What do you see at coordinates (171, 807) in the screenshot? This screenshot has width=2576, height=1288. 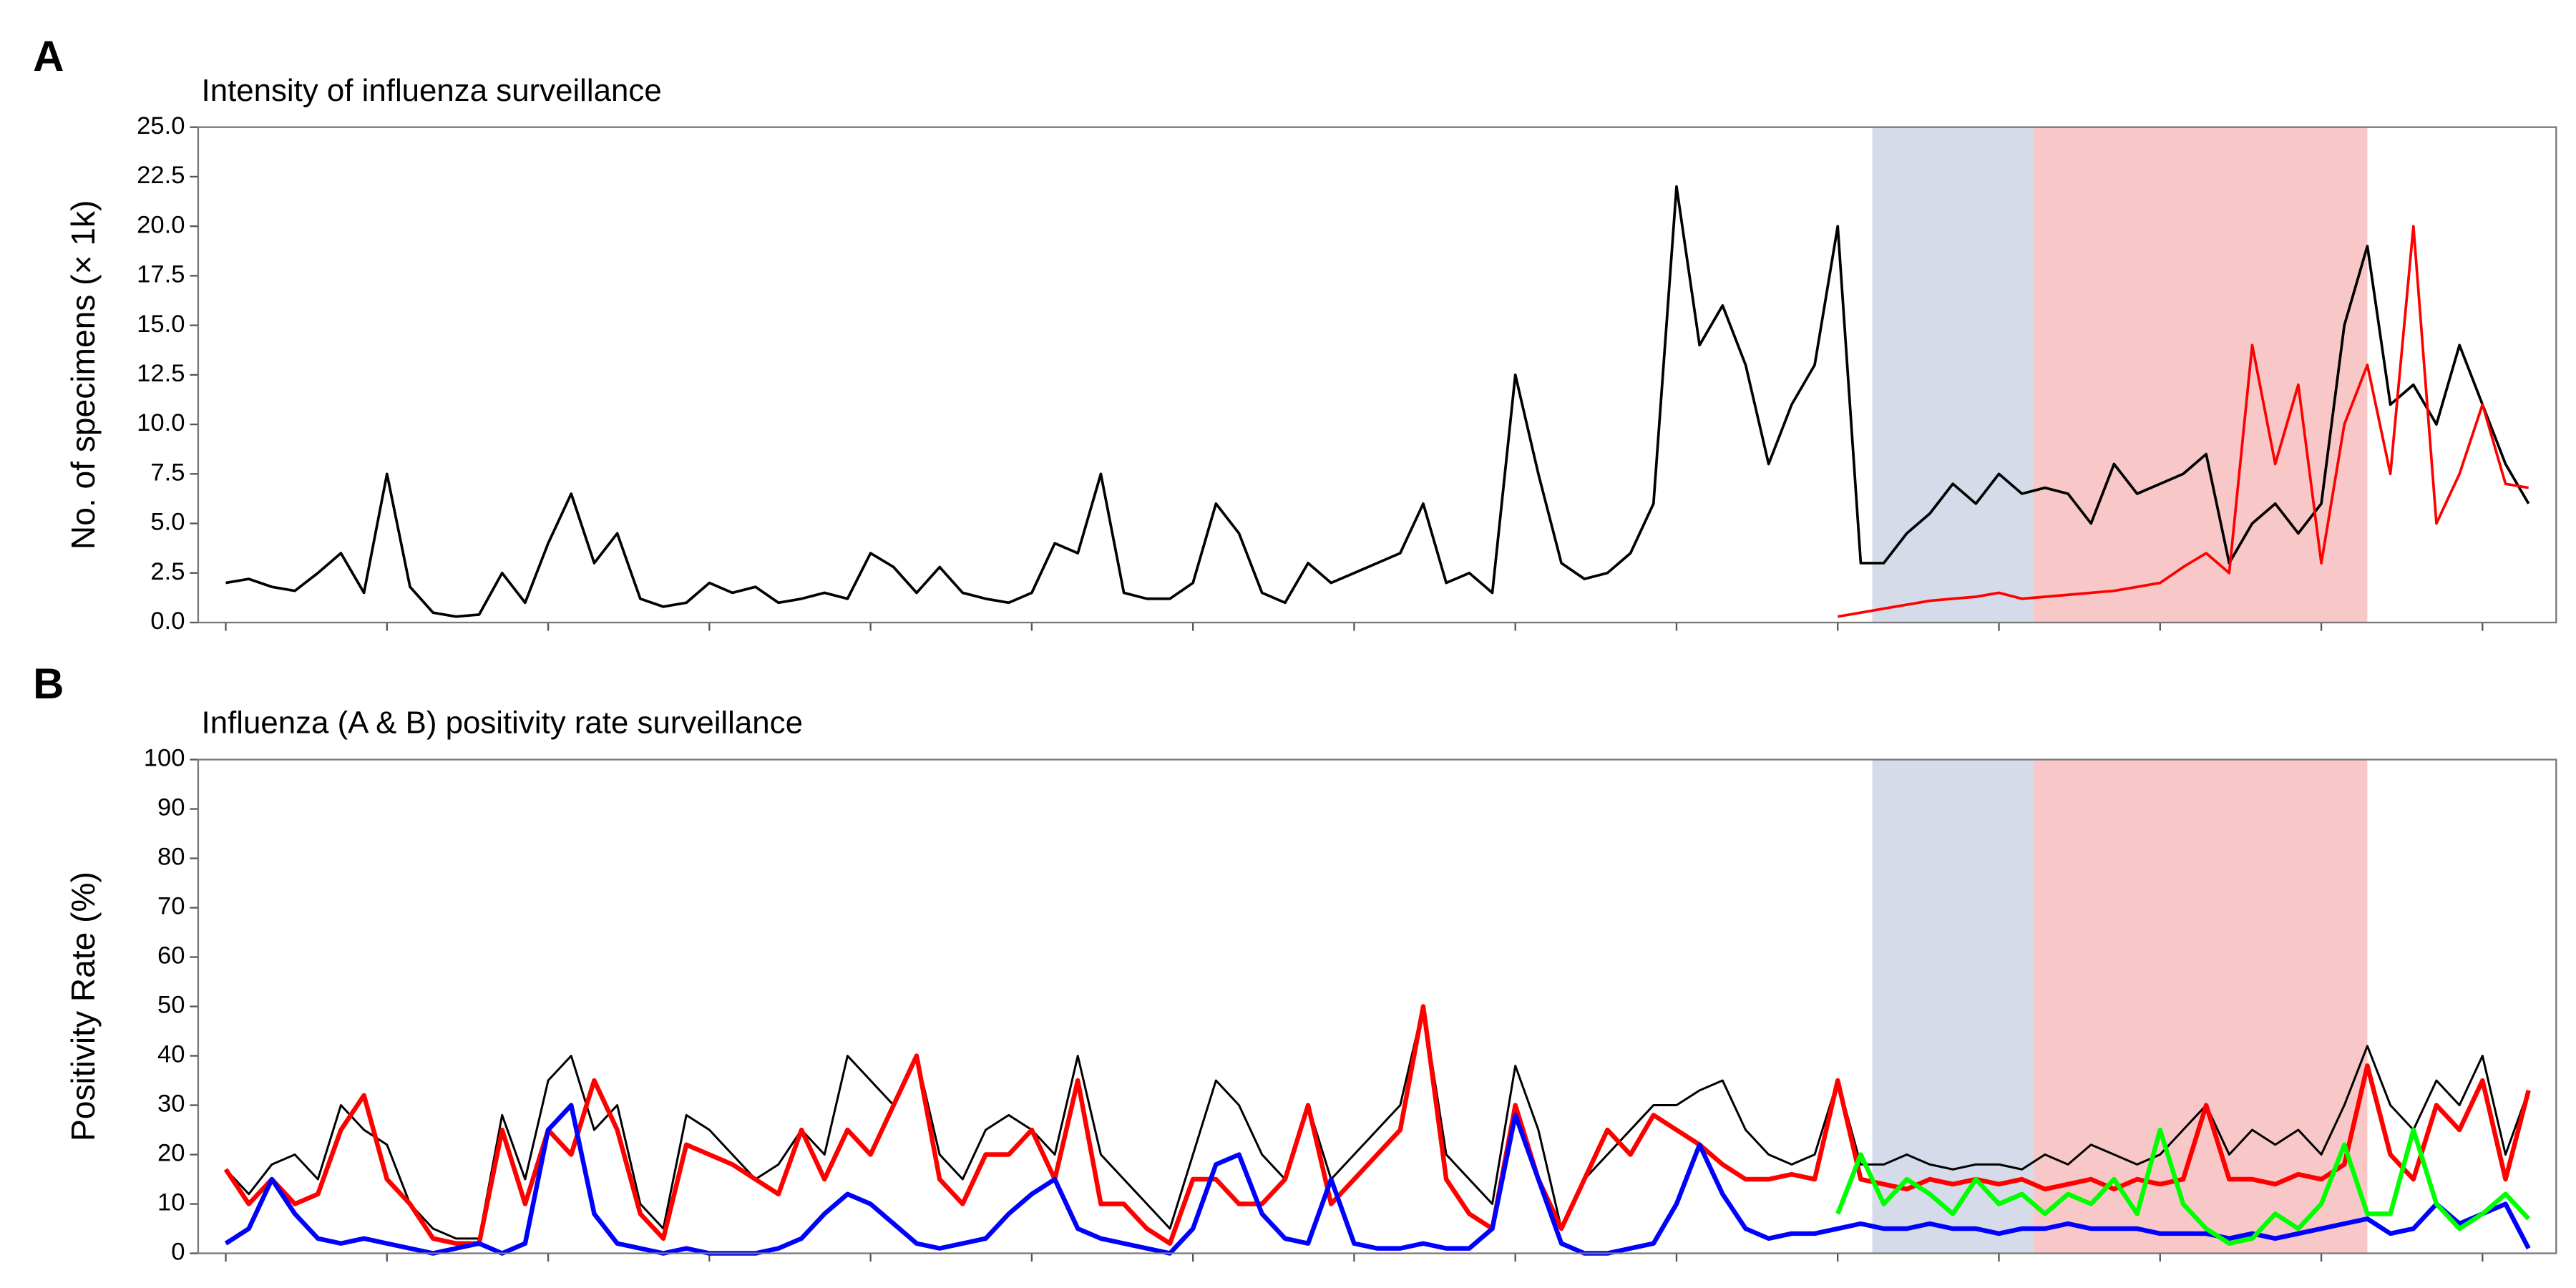 I see `y-tick-label: 90` at bounding box center [171, 807].